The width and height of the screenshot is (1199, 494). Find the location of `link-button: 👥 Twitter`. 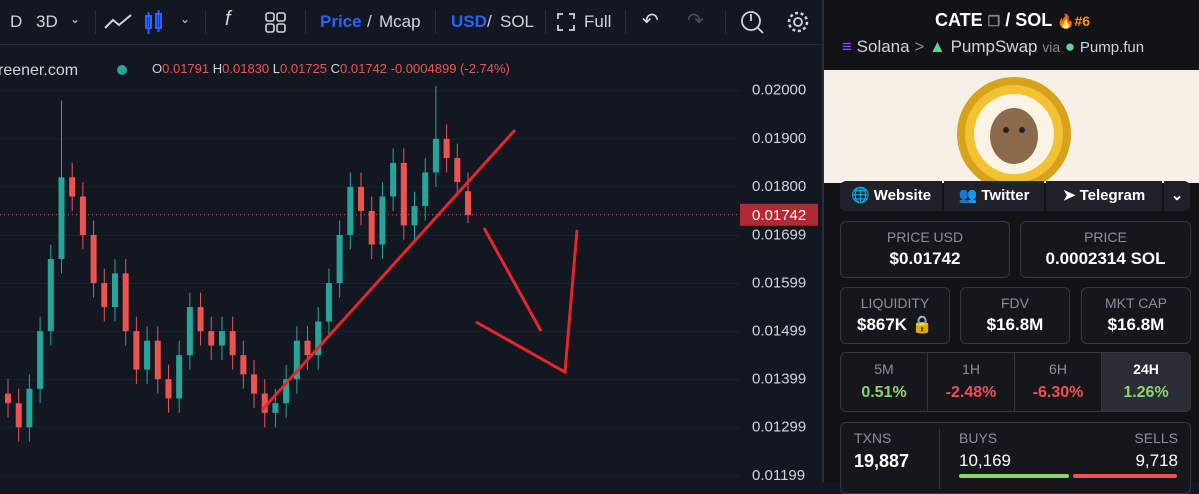

link-button: 👥 Twitter is located at coordinates (994, 196).